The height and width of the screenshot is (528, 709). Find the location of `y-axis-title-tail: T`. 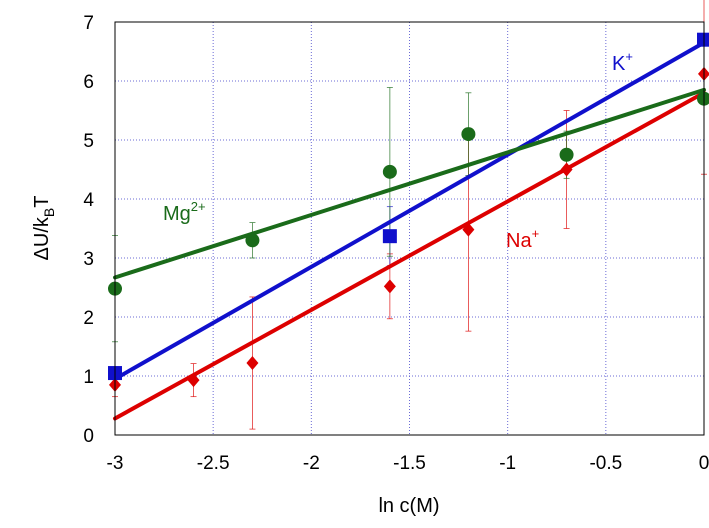

y-axis-title-tail: T is located at coordinates (42, 202).